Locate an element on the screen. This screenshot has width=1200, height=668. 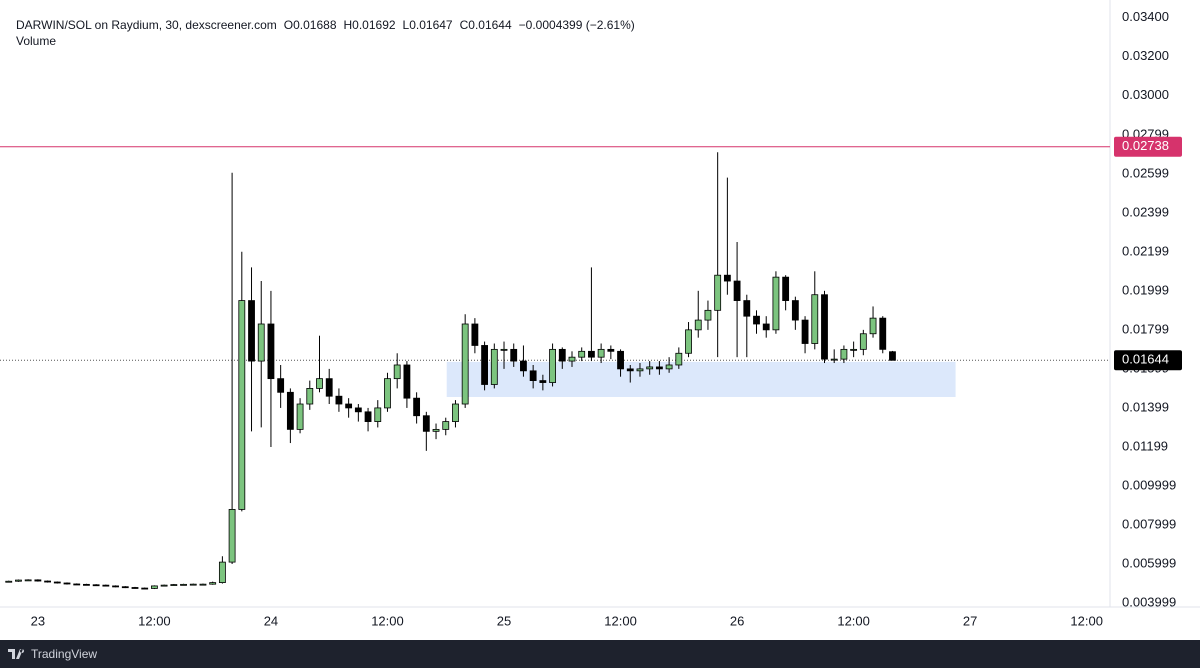
x-tick-label: 26 is located at coordinates (737, 620).